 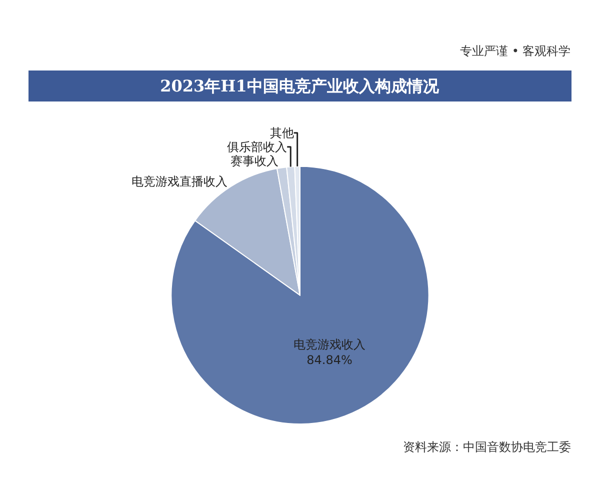 What do you see at coordinates (487, 447) in the screenshot?
I see `text: 资料来源：中国音数协电竞工委` at bounding box center [487, 447].